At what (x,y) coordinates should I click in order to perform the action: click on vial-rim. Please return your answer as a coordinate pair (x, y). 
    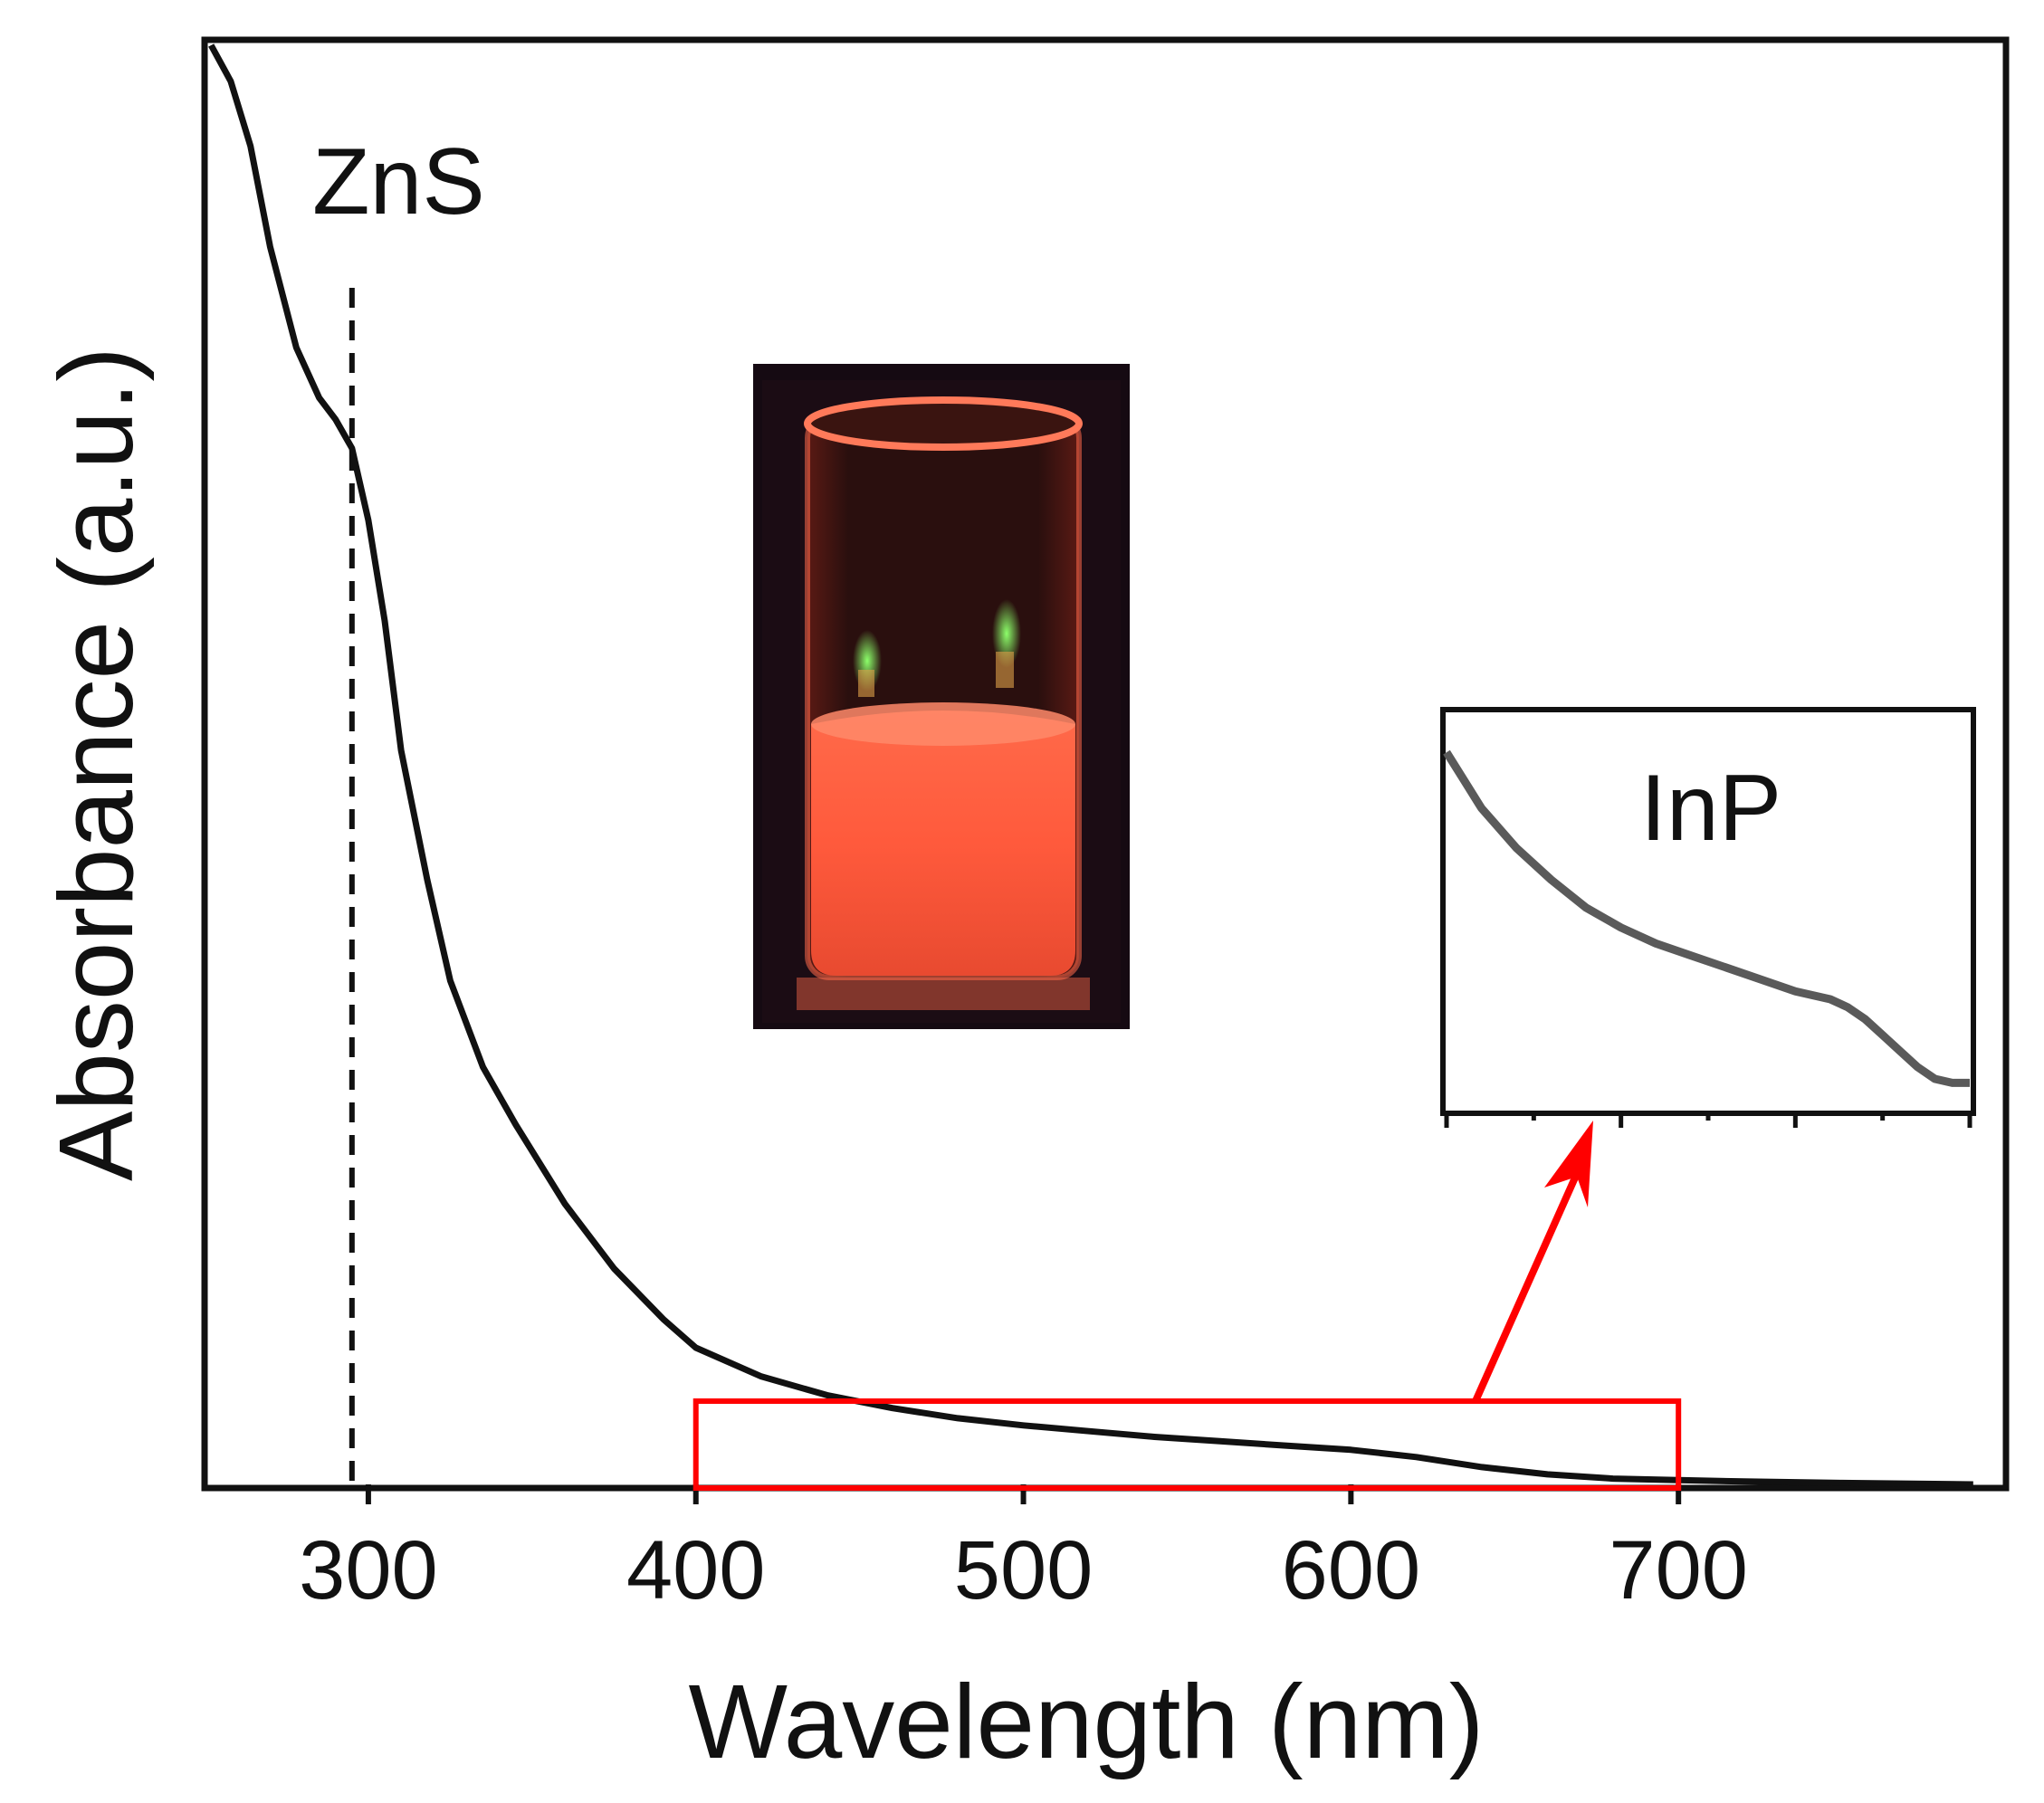
    Looking at the image, I should click on (943, 423).